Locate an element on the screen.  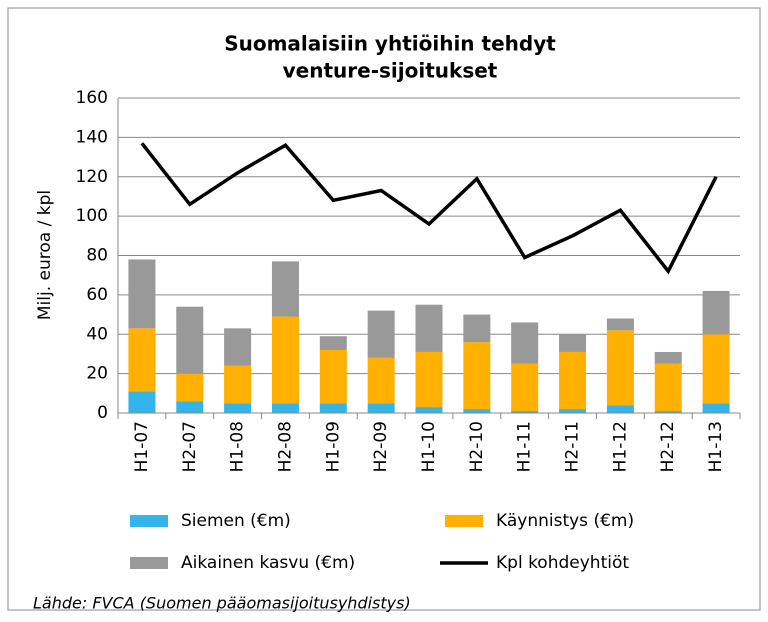
chart-title: venture-sijoitukset is located at coordinates (390, 71).